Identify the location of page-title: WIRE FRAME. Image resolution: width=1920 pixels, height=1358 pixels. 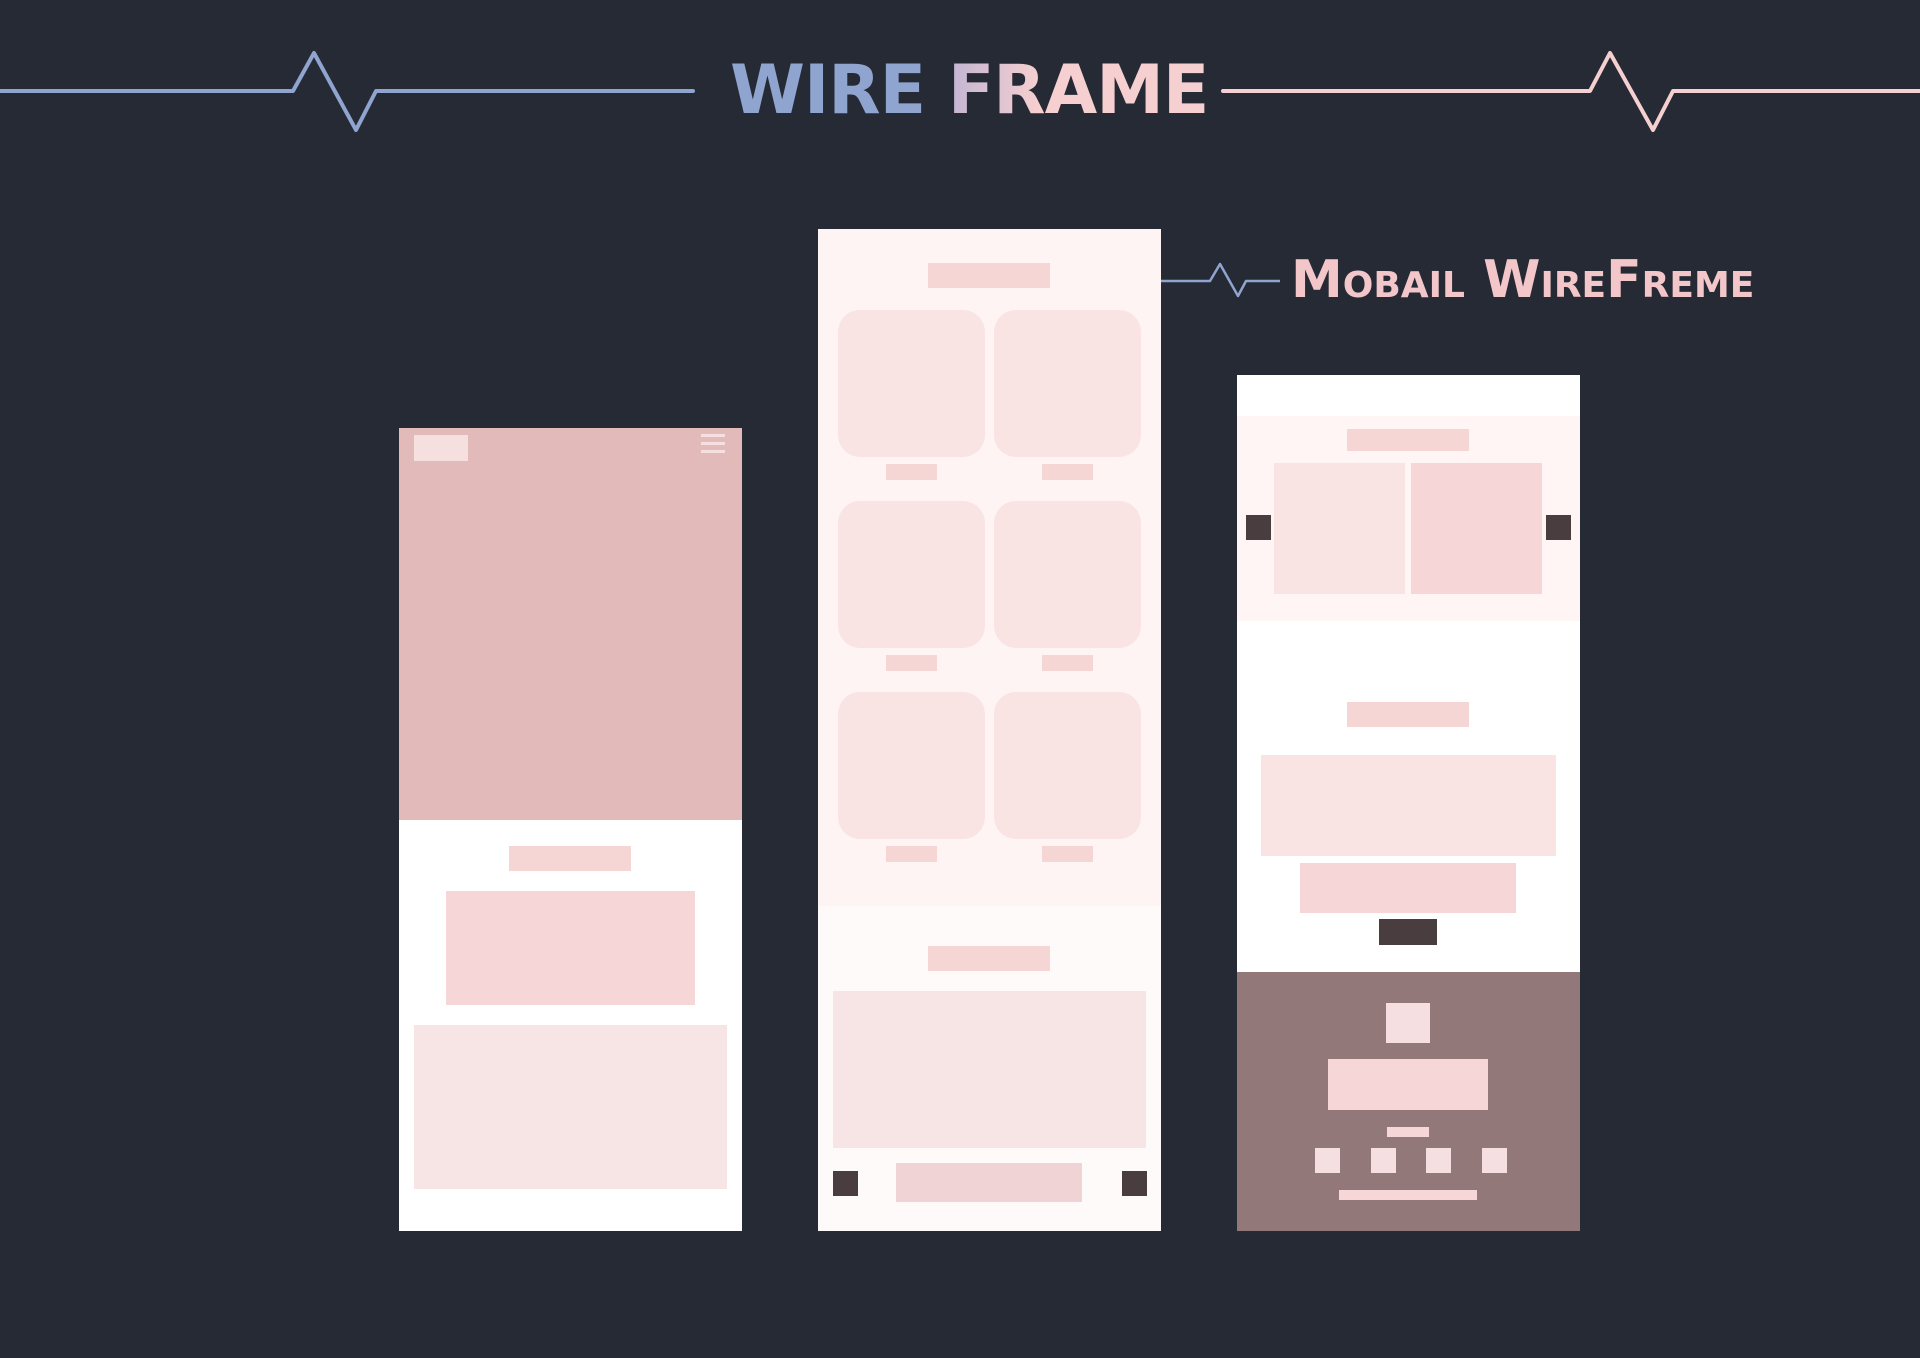
(969, 90).